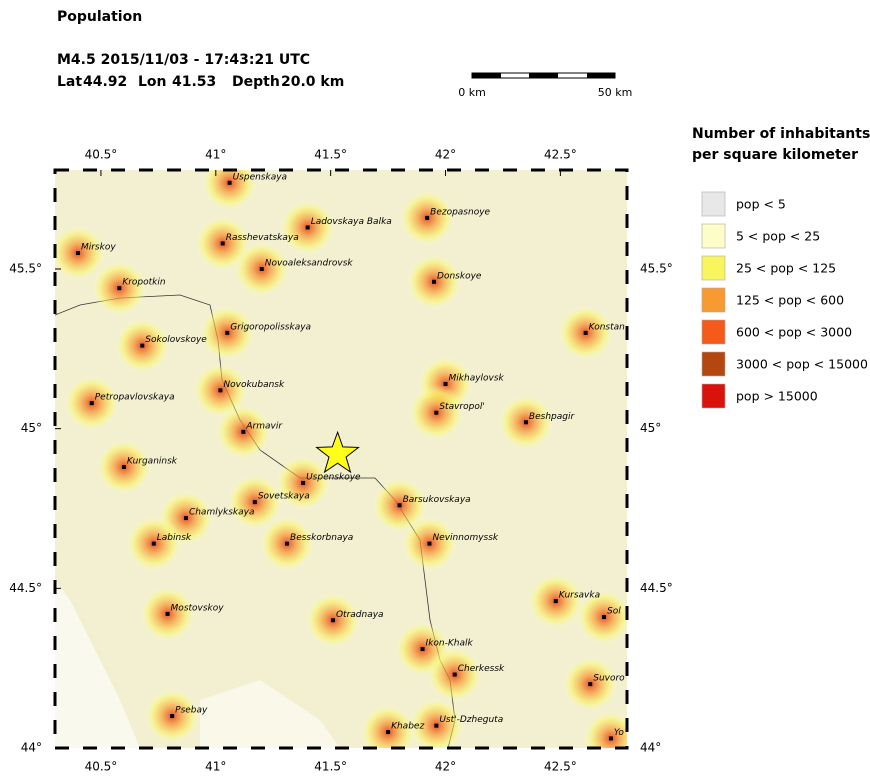 Image resolution: width=870 pixels, height=784 pixels. Describe the element at coordinates (135, 398) in the screenshot. I see `city-label: Petropavlovskaya` at that location.